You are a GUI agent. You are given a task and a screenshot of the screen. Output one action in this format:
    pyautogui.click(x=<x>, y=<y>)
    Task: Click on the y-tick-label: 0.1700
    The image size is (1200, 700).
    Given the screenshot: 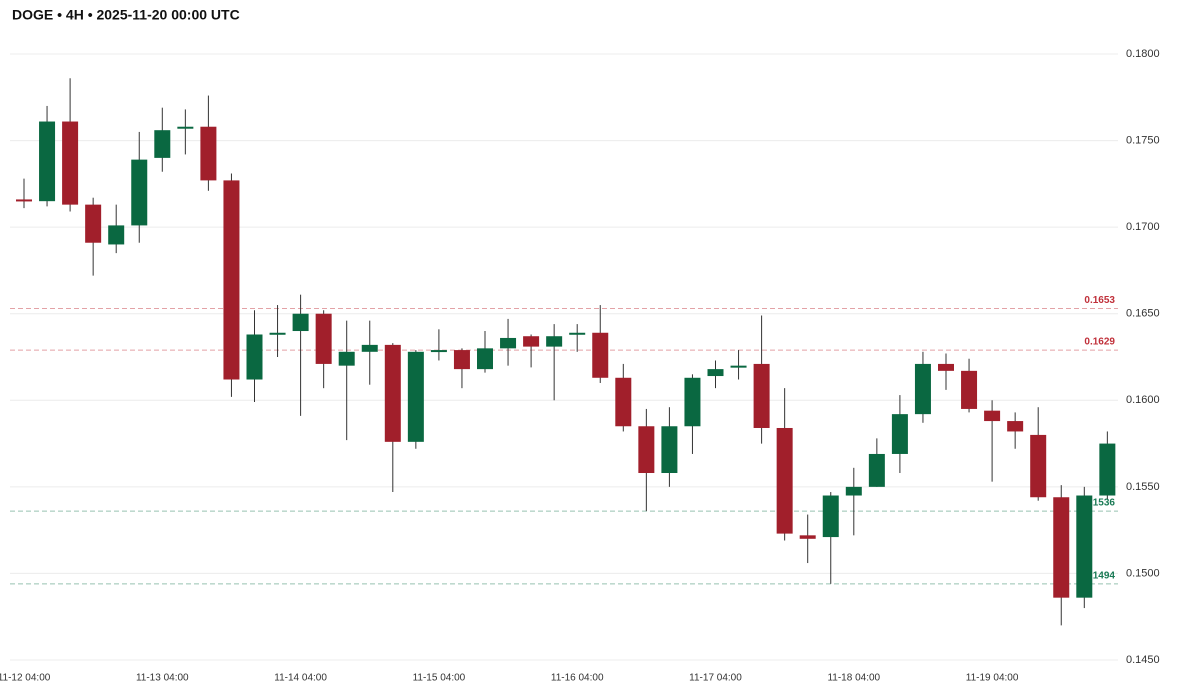 What is the action you would take?
    pyautogui.click(x=1143, y=227)
    